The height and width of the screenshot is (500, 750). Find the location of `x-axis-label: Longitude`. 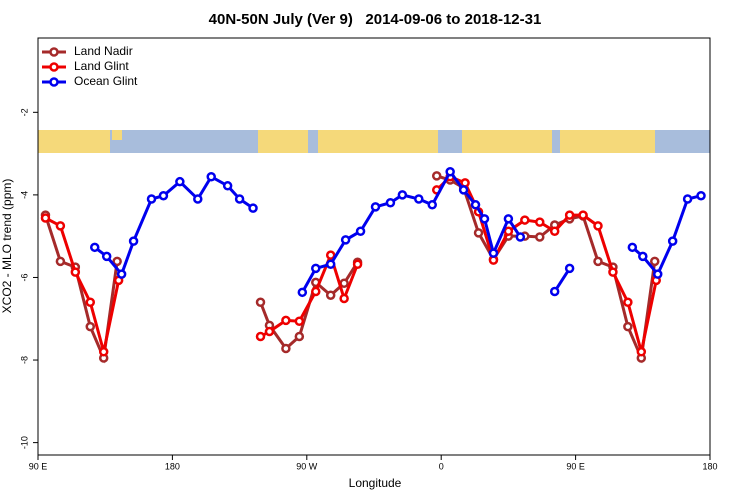

x-axis-label: Longitude is located at coordinates (375, 483).